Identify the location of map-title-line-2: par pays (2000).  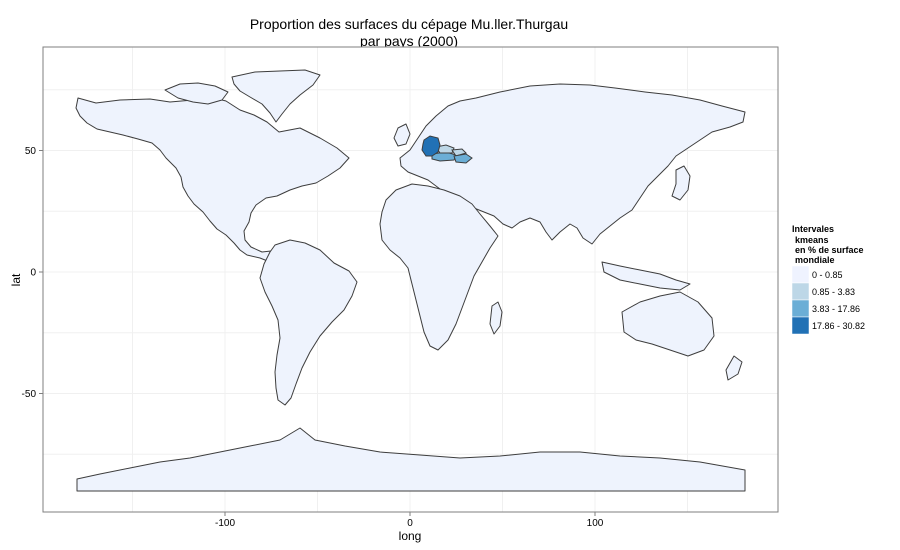
(409, 41).